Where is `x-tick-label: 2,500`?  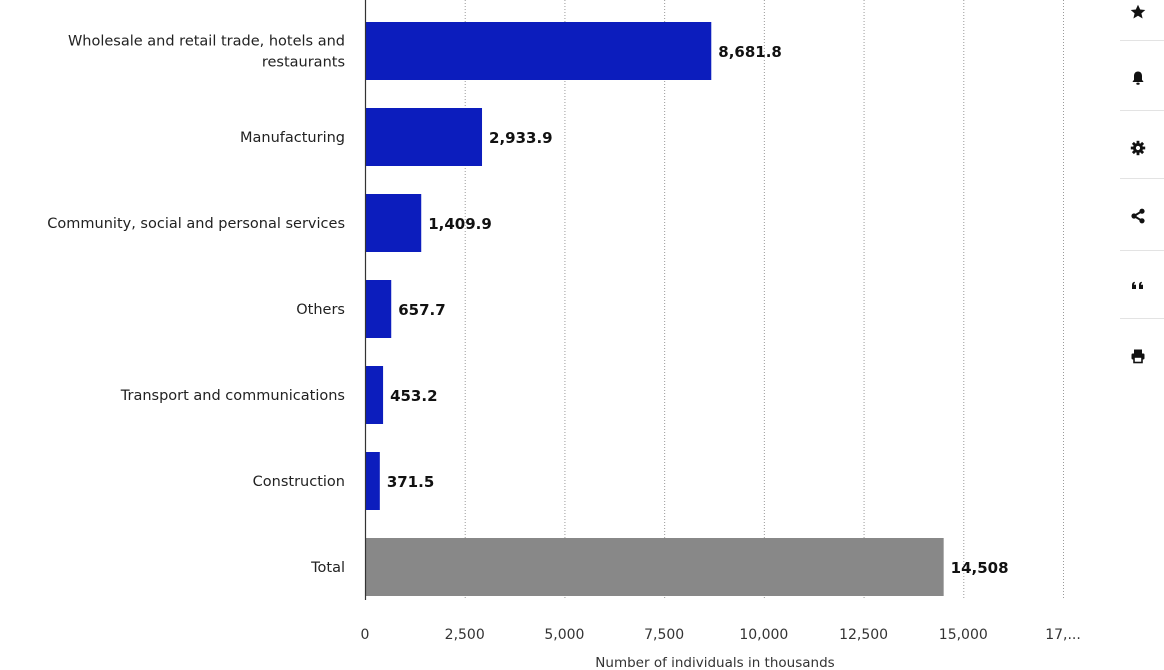
x-tick-label: 2,500 is located at coordinates (465, 635).